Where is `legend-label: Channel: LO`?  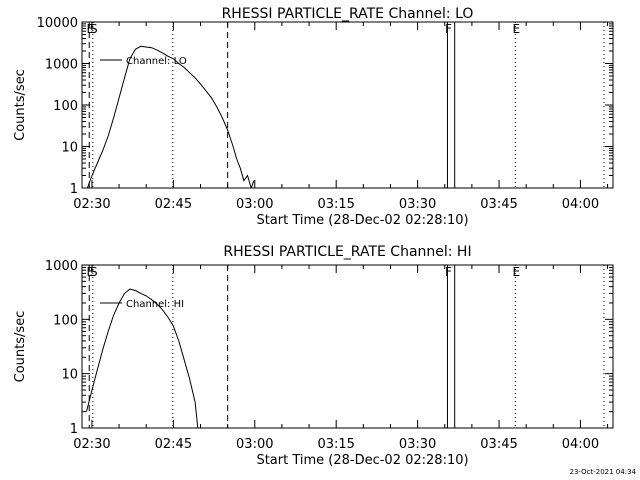 legend-label: Channel: LO is located at coordinates (156, 61).